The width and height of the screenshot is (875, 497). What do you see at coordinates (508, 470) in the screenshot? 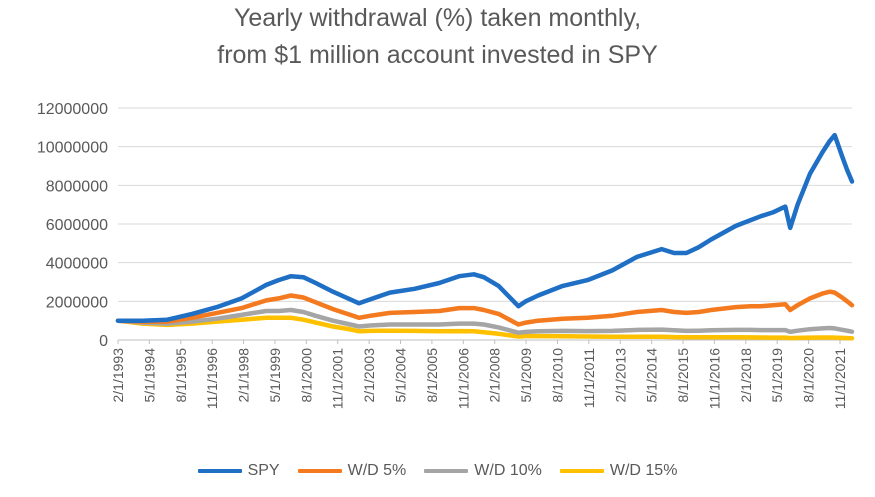
I see `legend-label-wd10: W/D 10%` at bounding box center [508, 470].